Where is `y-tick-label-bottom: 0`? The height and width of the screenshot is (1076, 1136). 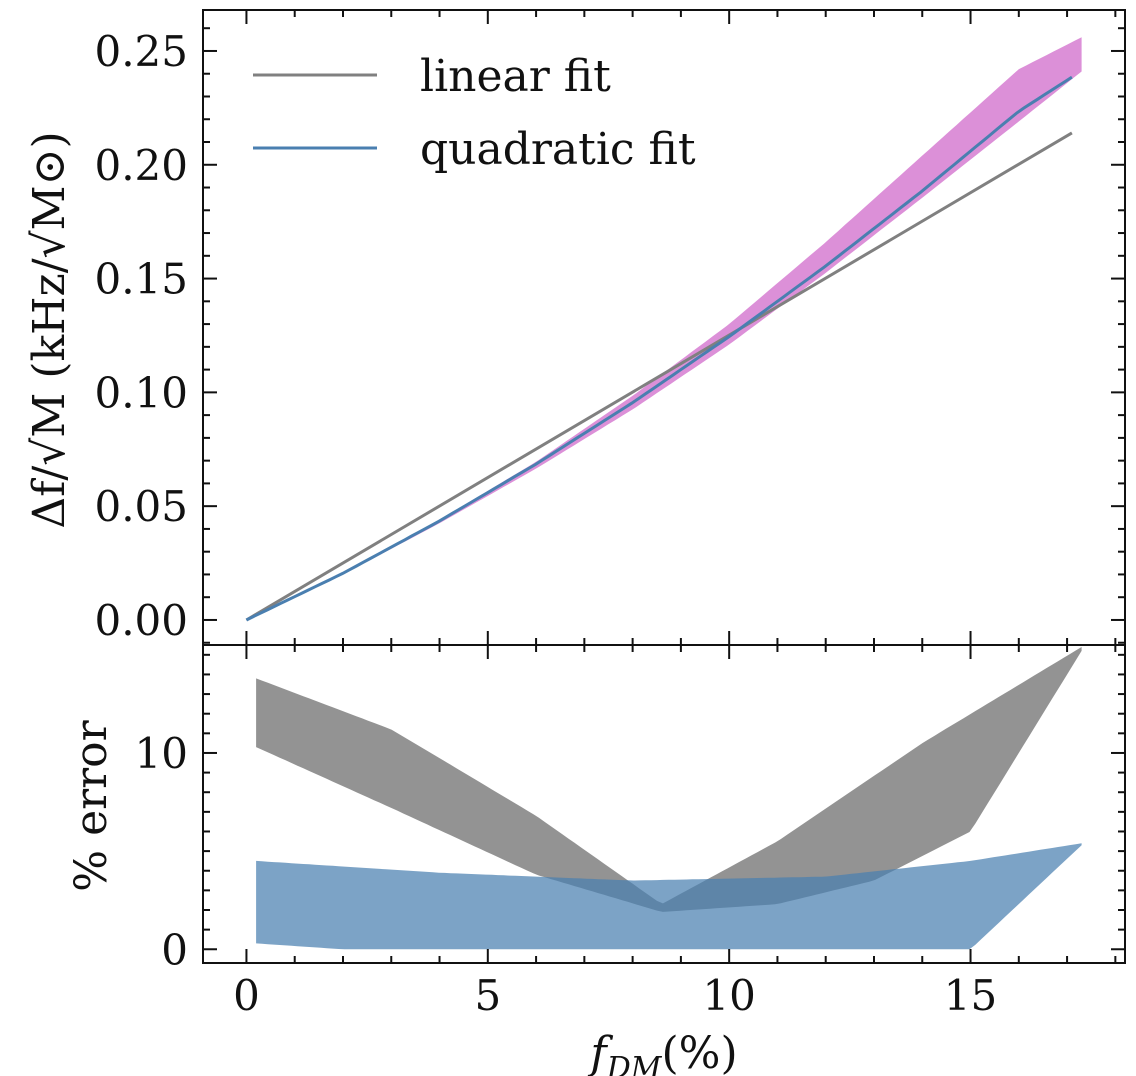 y-tick-label-bottom: 0 is located at coordinates (174, 949).